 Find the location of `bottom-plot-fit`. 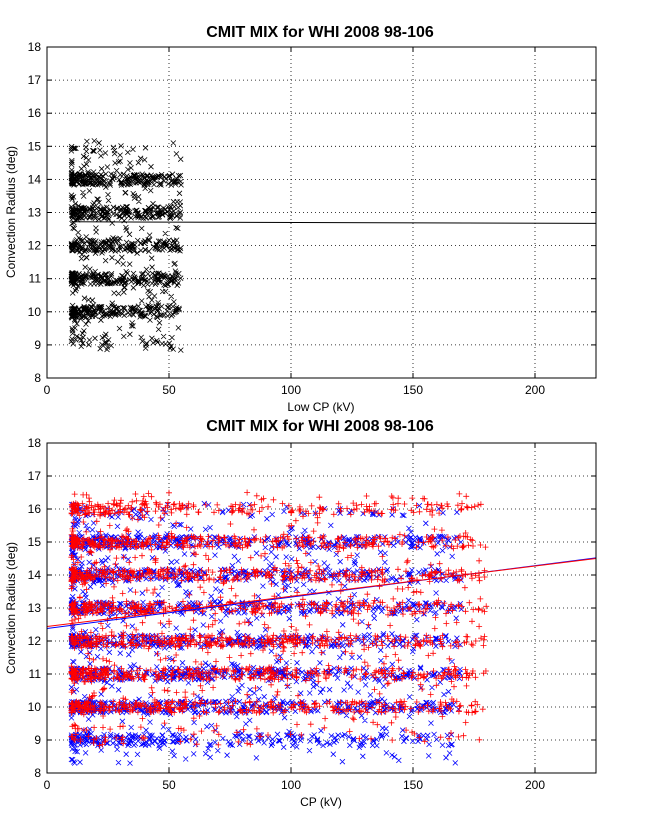

bottom-plot-fit is located at coordinates (321, 593).